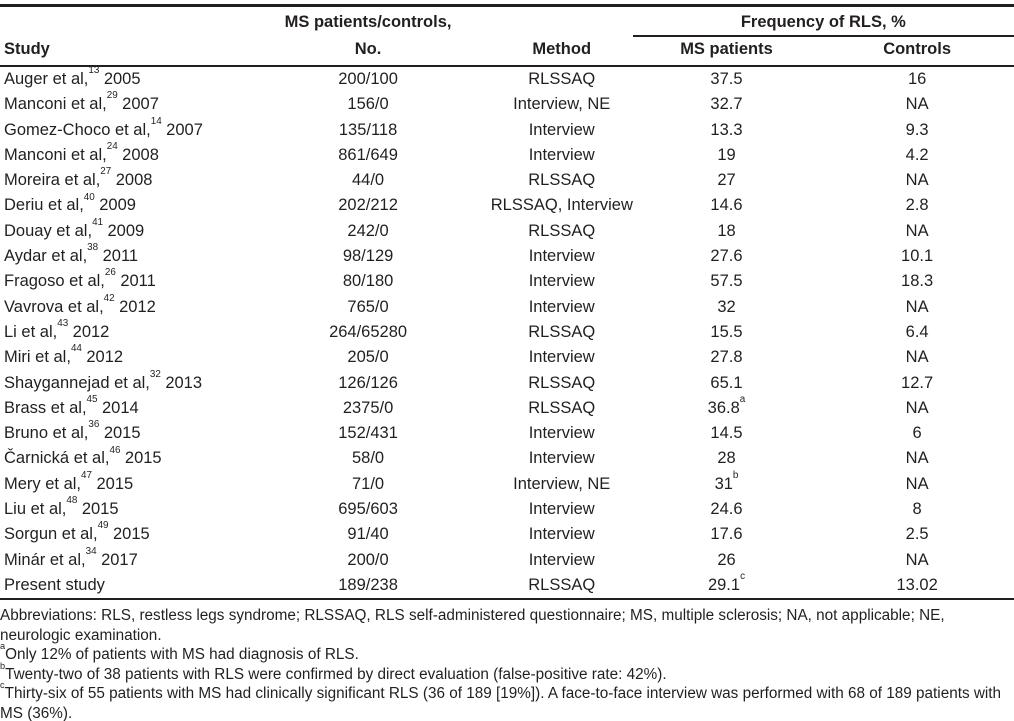  What do you see at coordinates (743, 576) in the screenshot?
I see `footnote-marker: c` at bounding box center [743, 576].